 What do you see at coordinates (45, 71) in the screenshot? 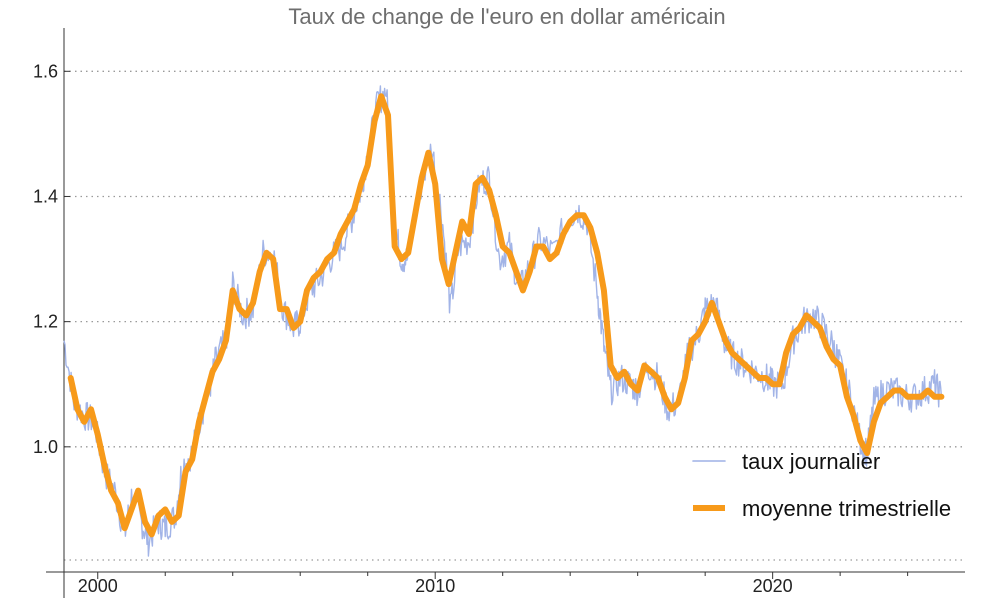
I see `y-tick-label-3: 1.6` at bounding box center [45, 71].